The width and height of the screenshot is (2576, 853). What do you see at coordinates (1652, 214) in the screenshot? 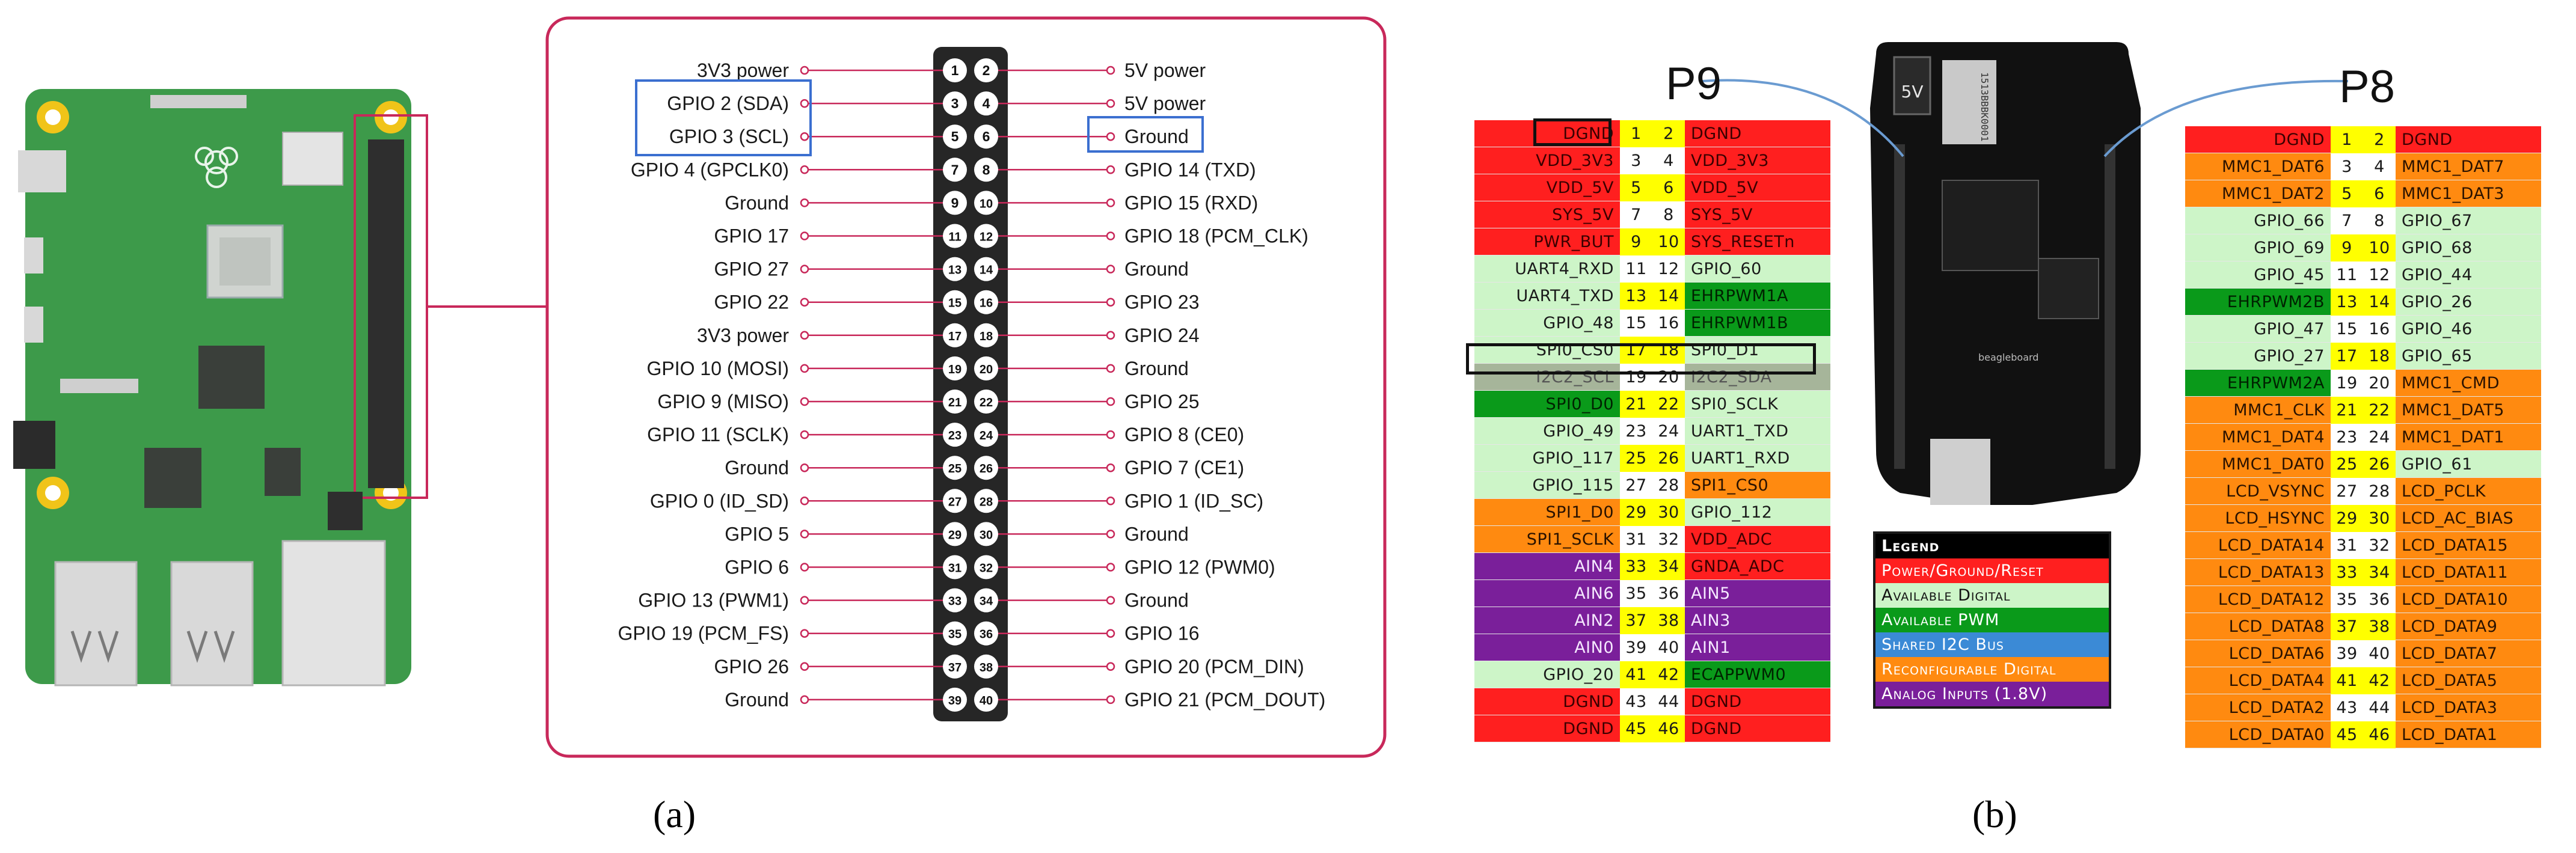
I see `pin-row: SYS_5V 7 8 SYS_5V` at bounding box center [1652, 214].